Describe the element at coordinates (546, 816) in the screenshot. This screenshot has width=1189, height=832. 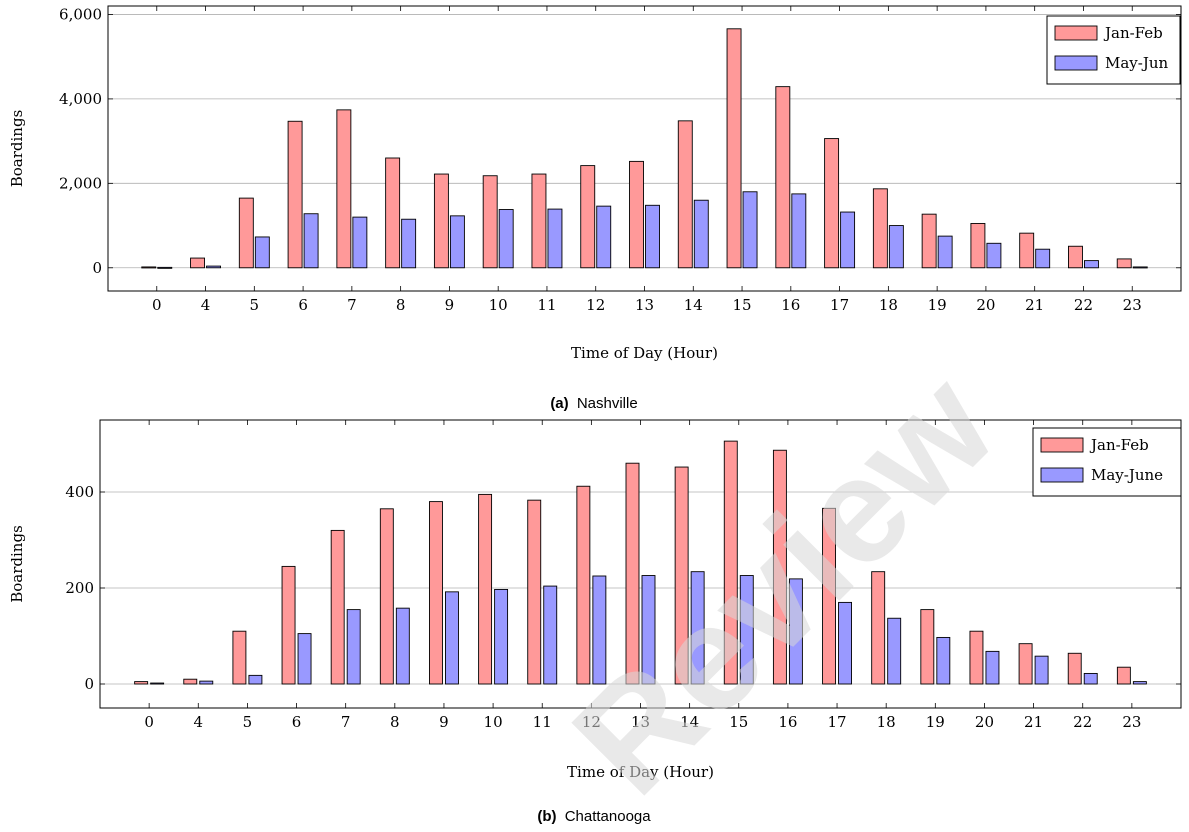
I see `caption-b-tag: (b)` at that location.